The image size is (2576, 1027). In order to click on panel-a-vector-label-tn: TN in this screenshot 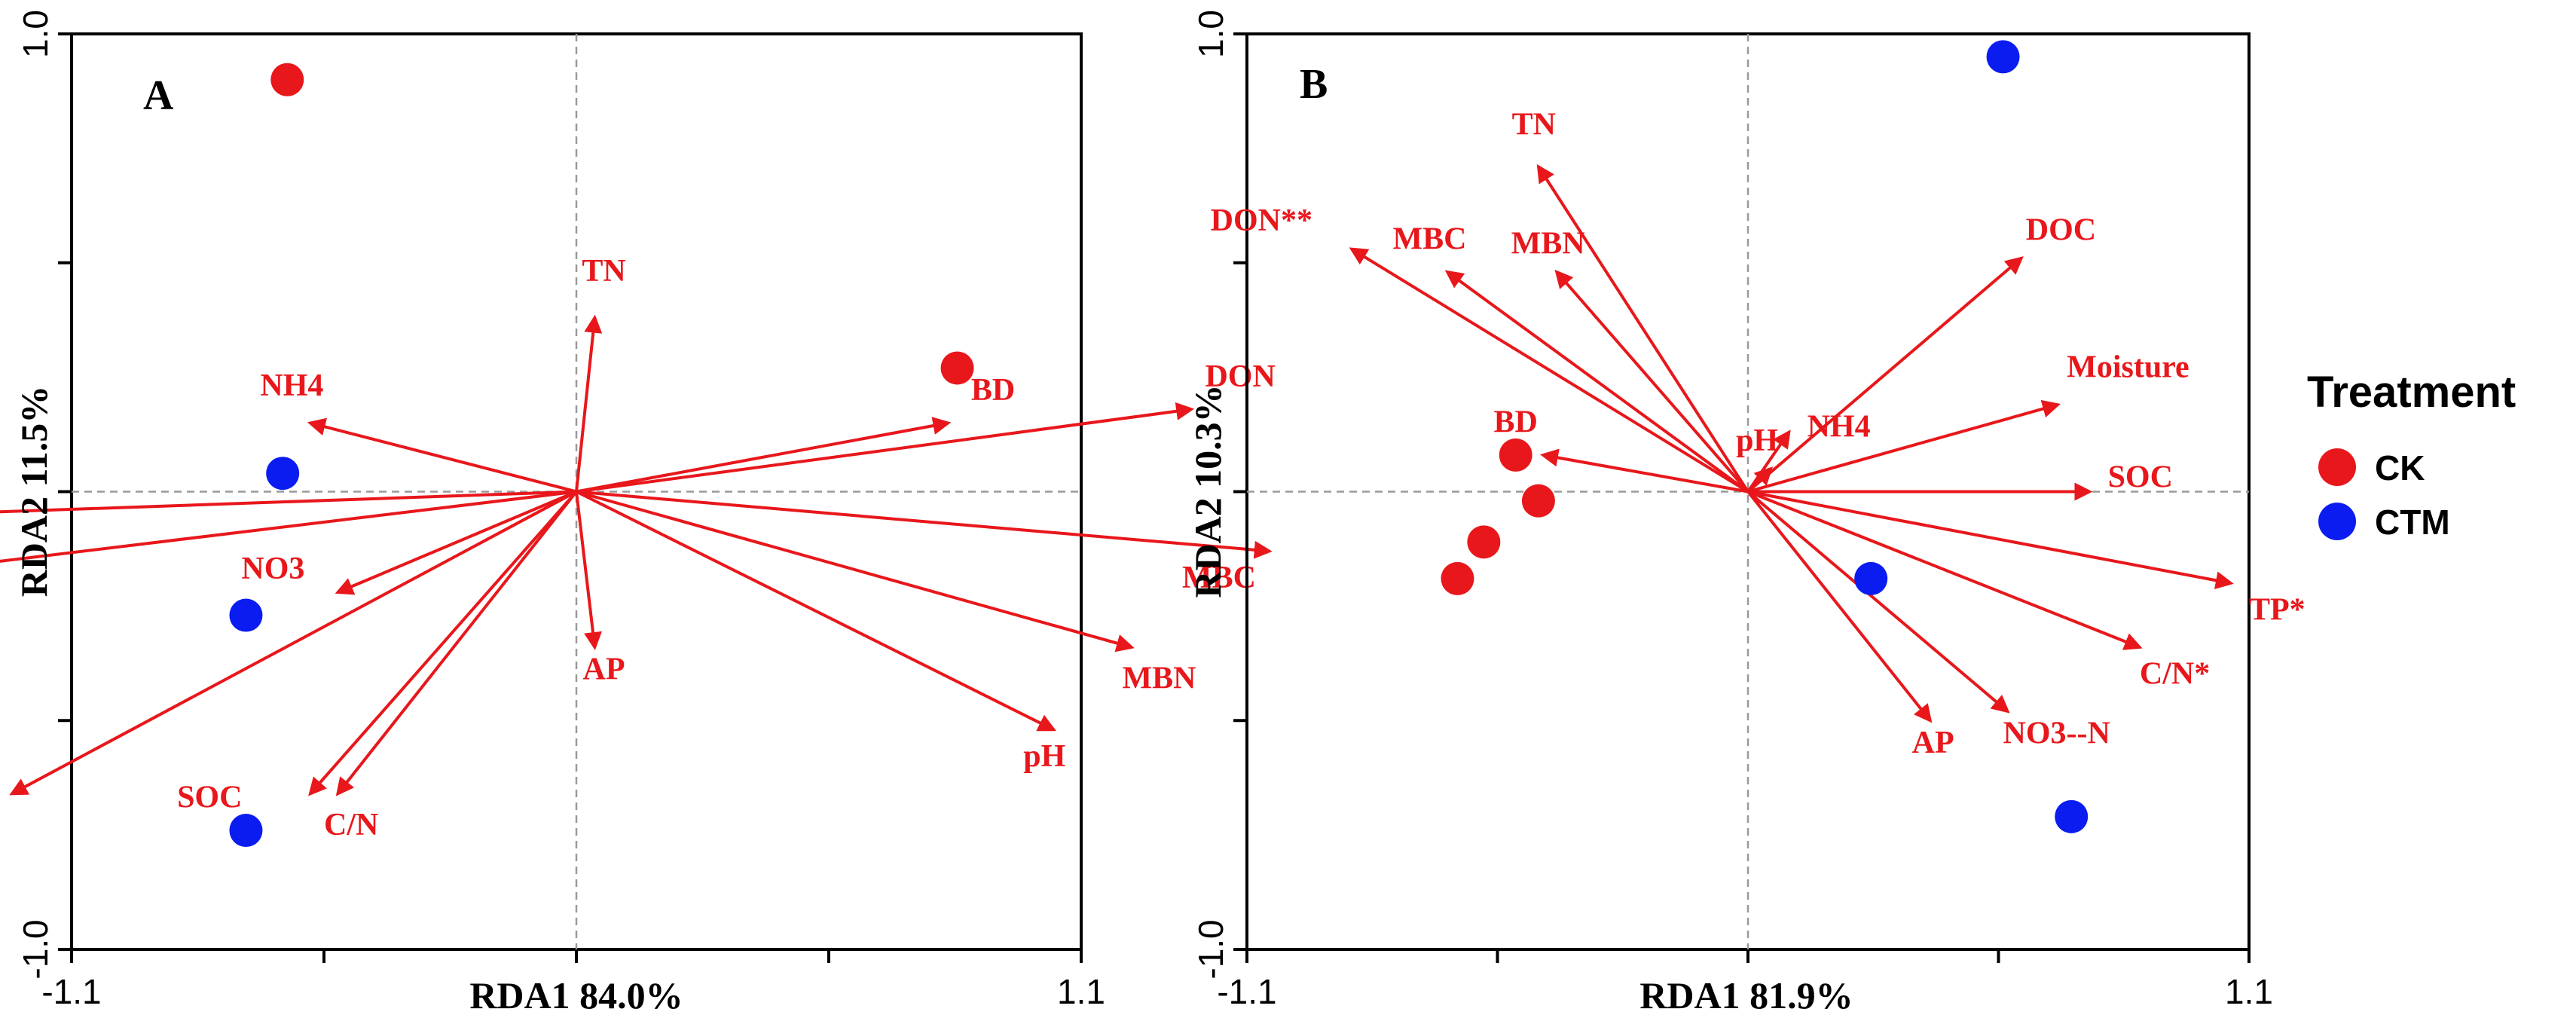, I will do `click(603, 271)`.